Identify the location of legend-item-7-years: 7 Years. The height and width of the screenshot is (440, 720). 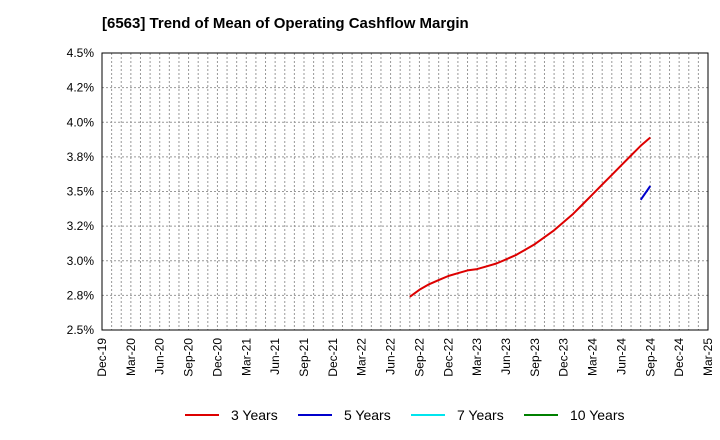
(457, 415).